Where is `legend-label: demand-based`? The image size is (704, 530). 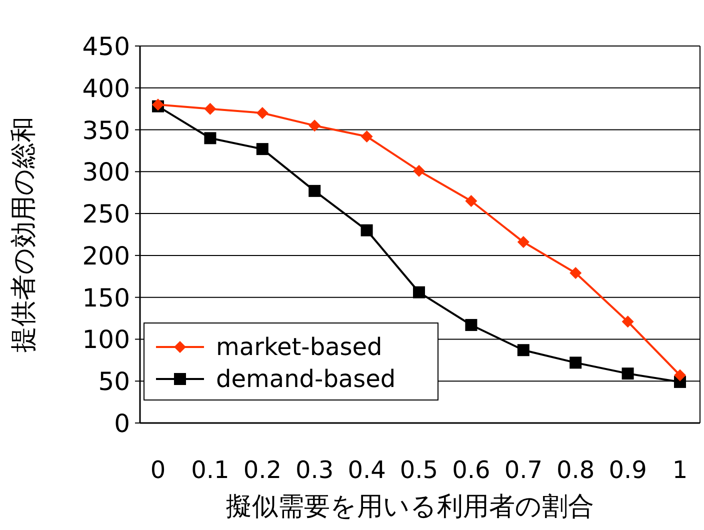 legend-label: demand-based is located at coordinates (306, 379).